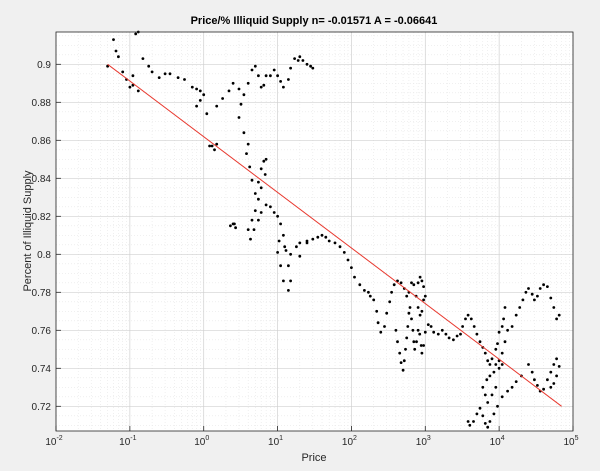 Image resolution: width=600 pixels, height=471 pixels. Describe the element at coordinates (42, 407) in the screenshot. I see `y-tick-label: 0.72` at that location.